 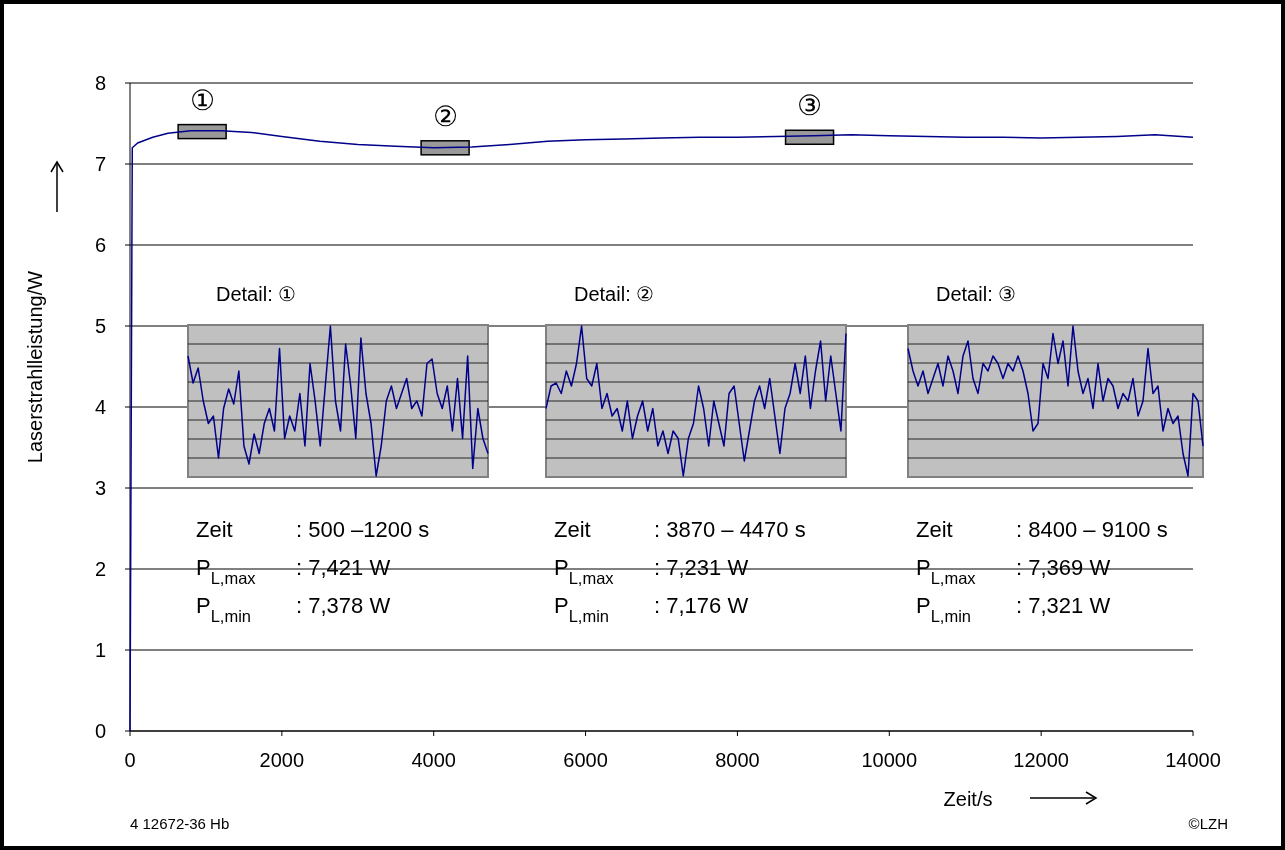 What do you see at coordinates (293, 609) in the screenshot?
I see `text: P$_{L,min}$ : 7,378 W` at bounding box center [293, 609].